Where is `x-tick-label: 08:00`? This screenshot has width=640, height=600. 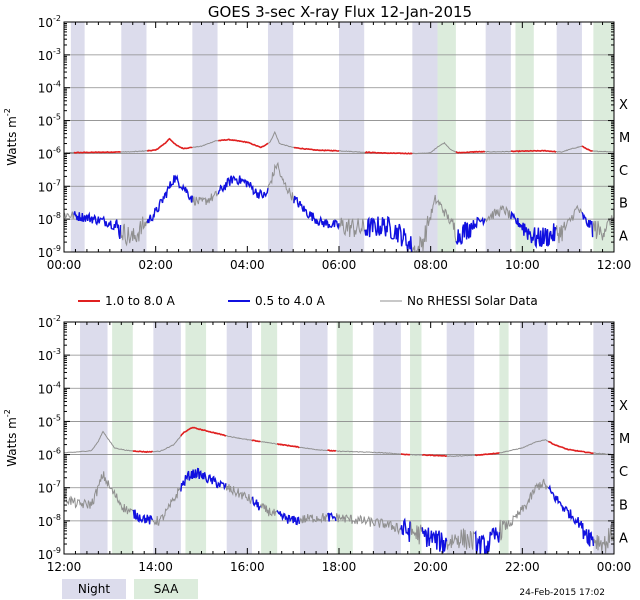 x-tick-label: 08:00 is located at coordinates (430, 265).